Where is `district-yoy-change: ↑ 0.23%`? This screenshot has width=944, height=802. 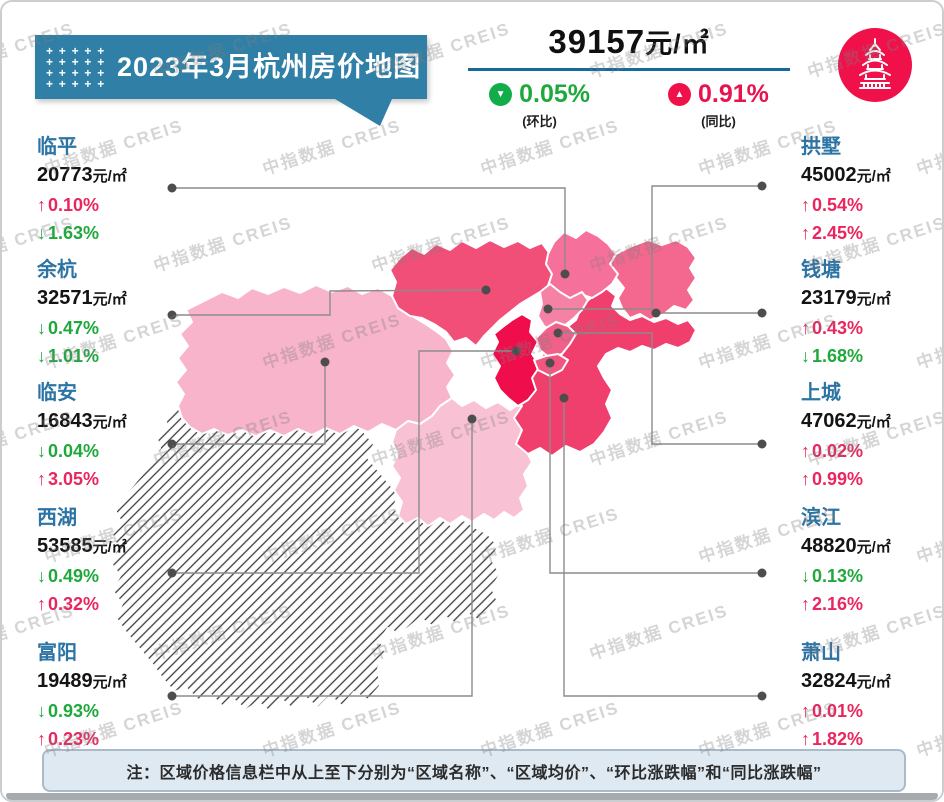 district-yoy-change: ↑ 0.23% is located at coordinates (68, 739).